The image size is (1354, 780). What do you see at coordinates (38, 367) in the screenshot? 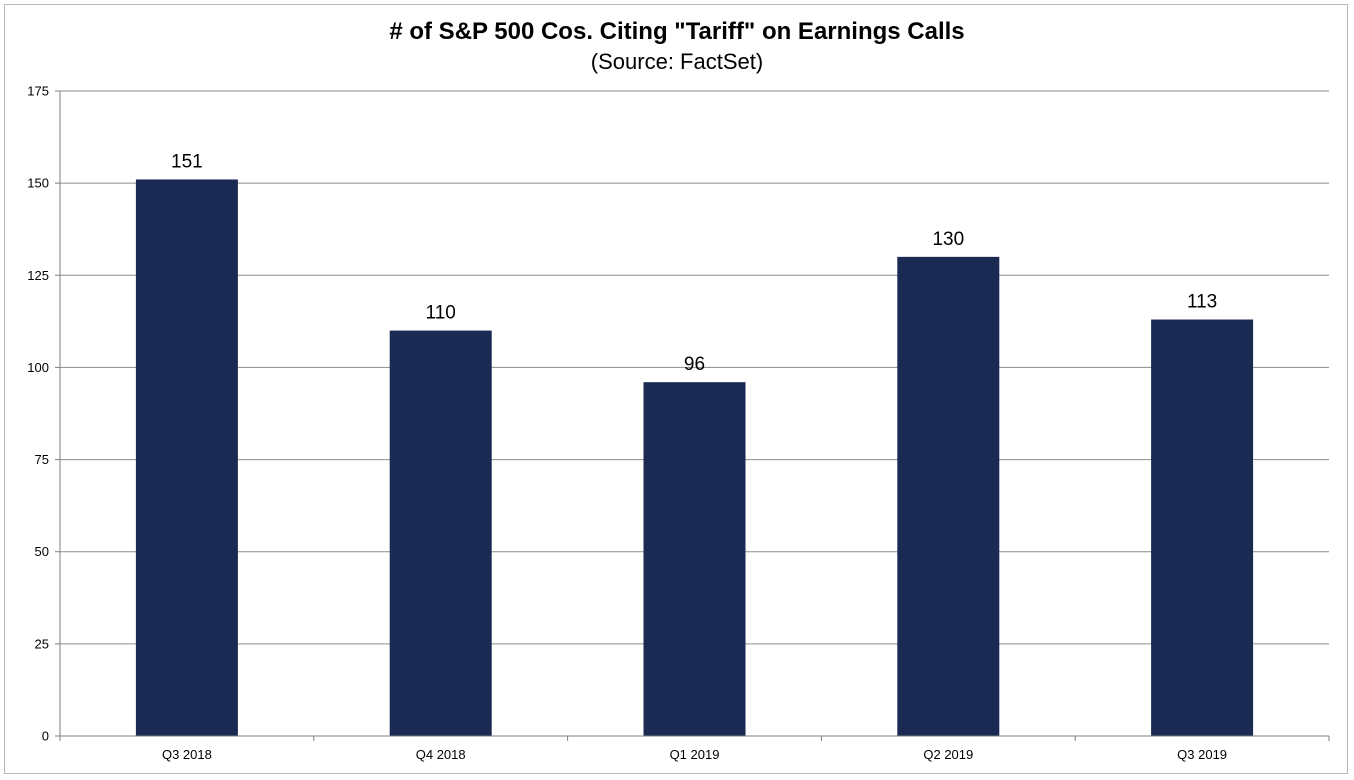
I see `y-tick-label: 100` at bounding box center [38, 367].